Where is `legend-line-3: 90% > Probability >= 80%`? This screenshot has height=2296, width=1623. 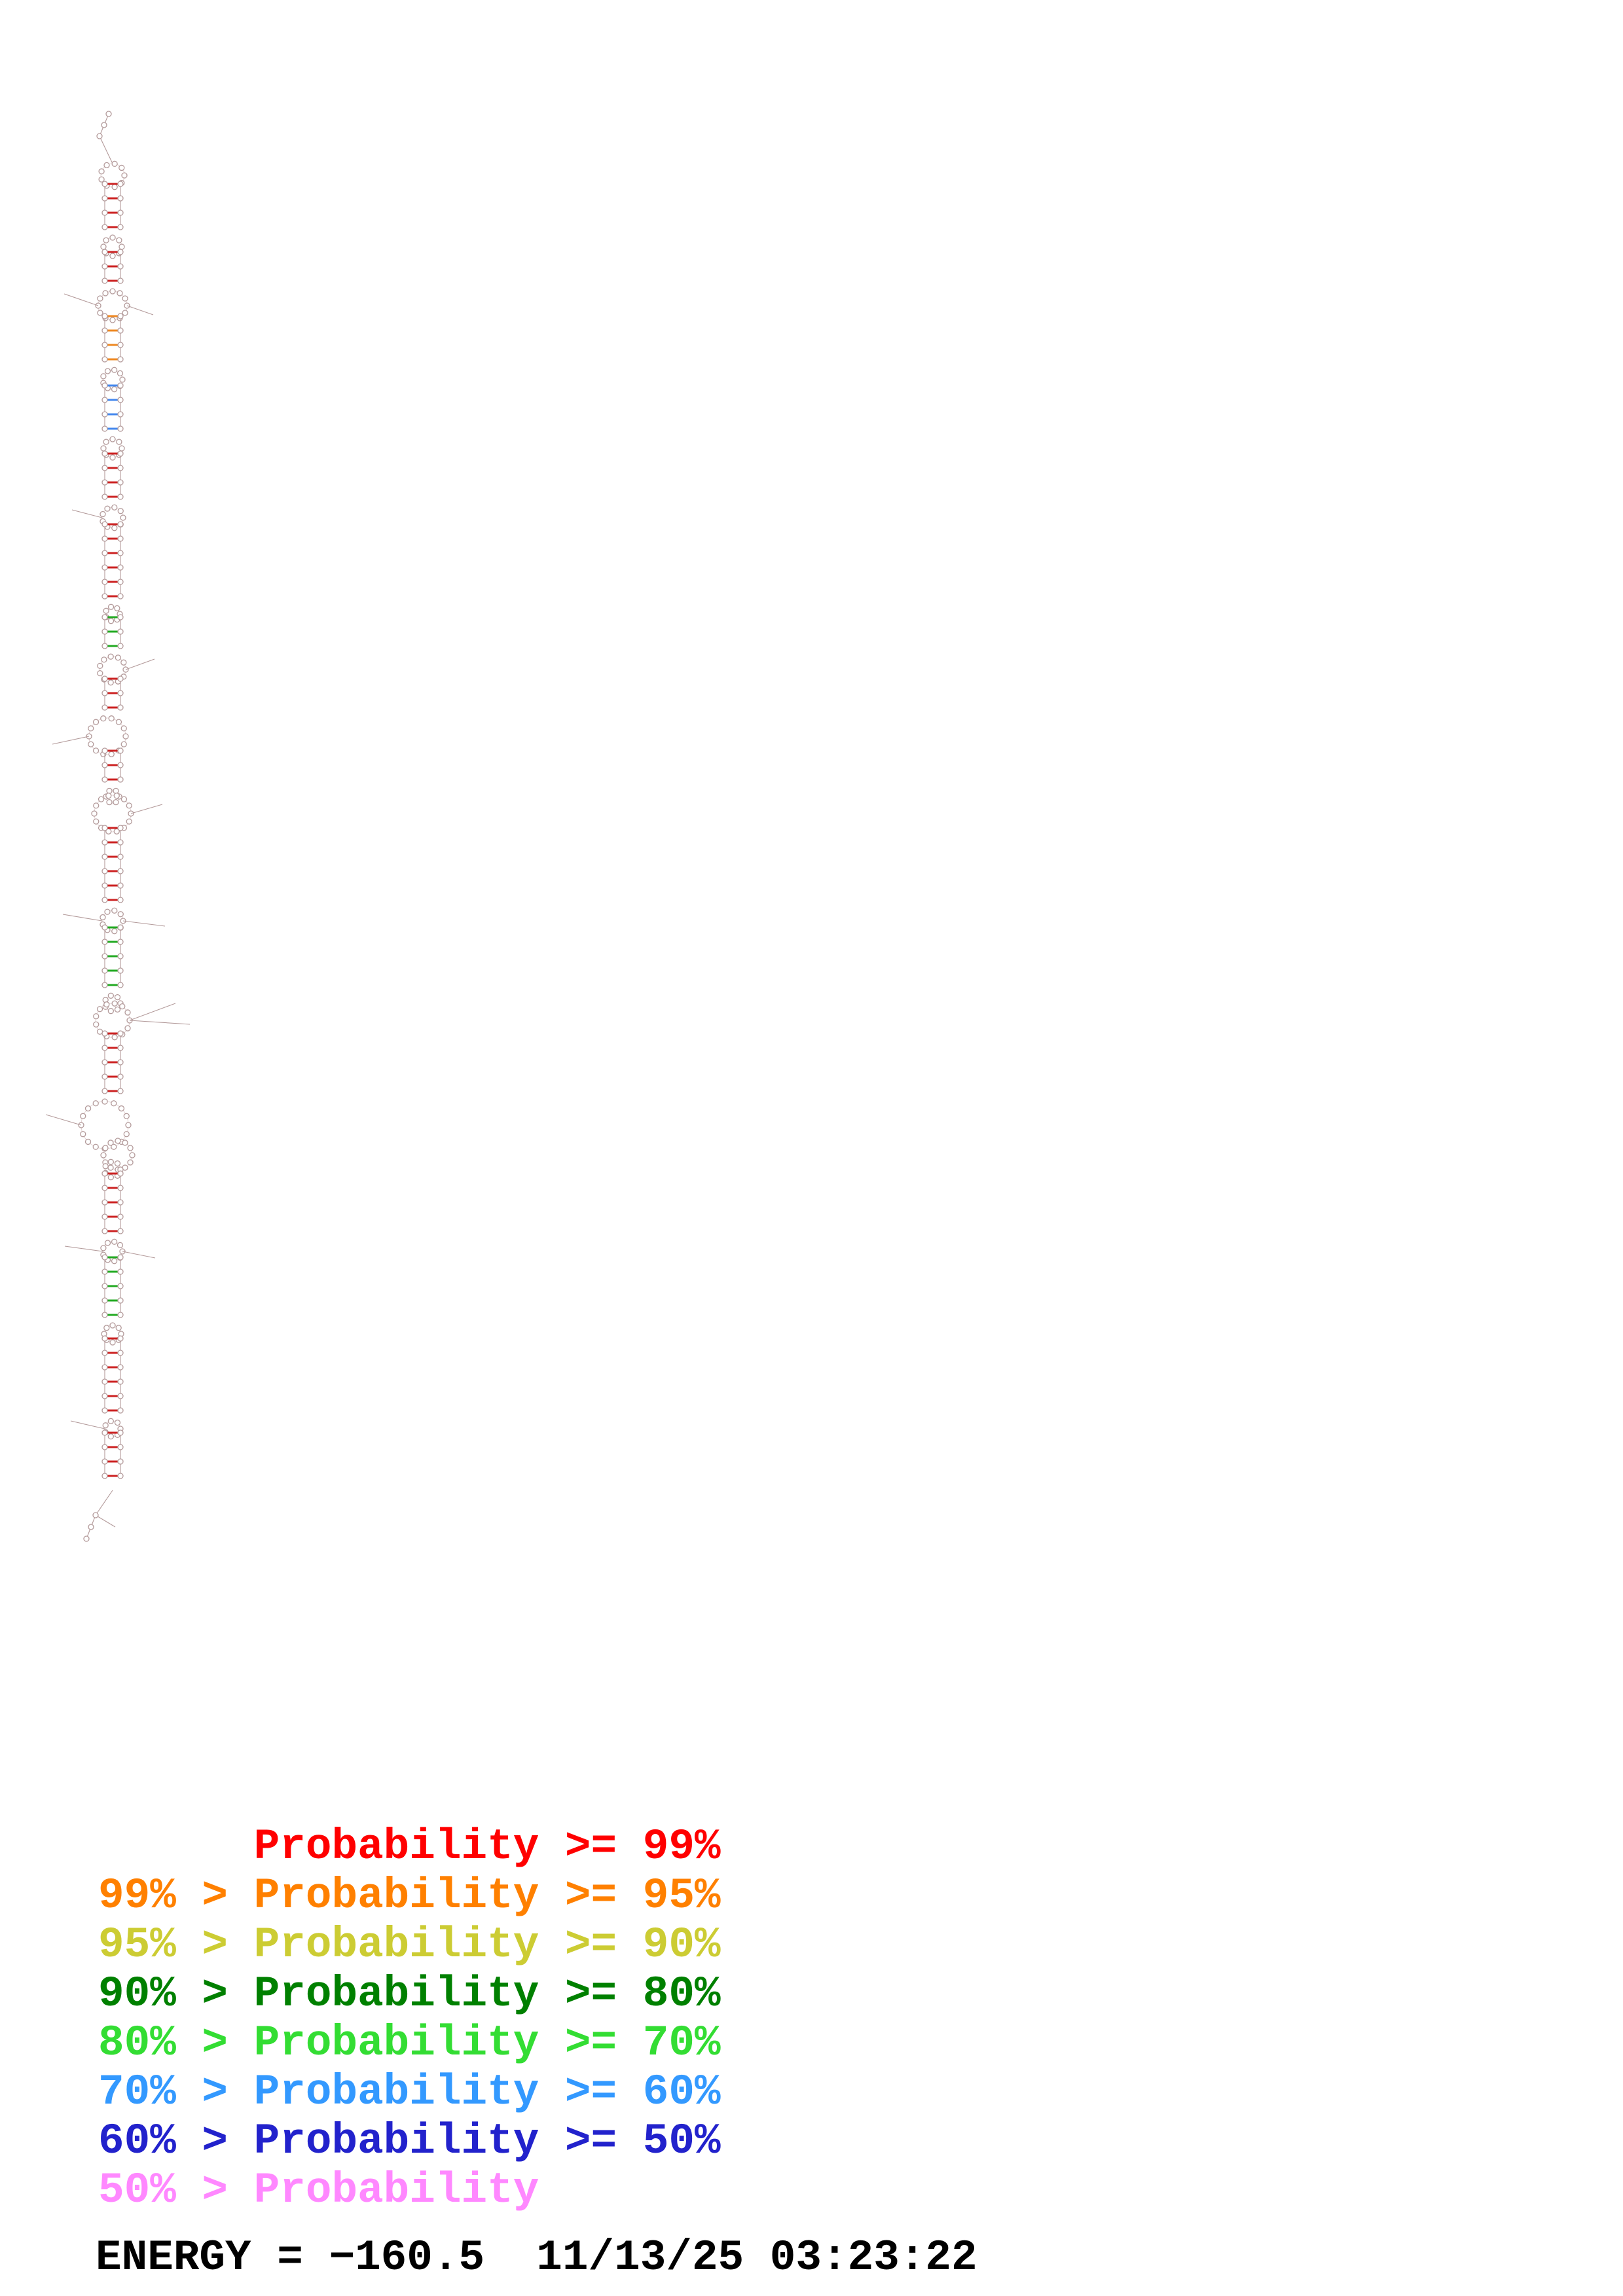 legend-line-3: 90% > Probability >= 80% is located at coordinates (409, 1994).